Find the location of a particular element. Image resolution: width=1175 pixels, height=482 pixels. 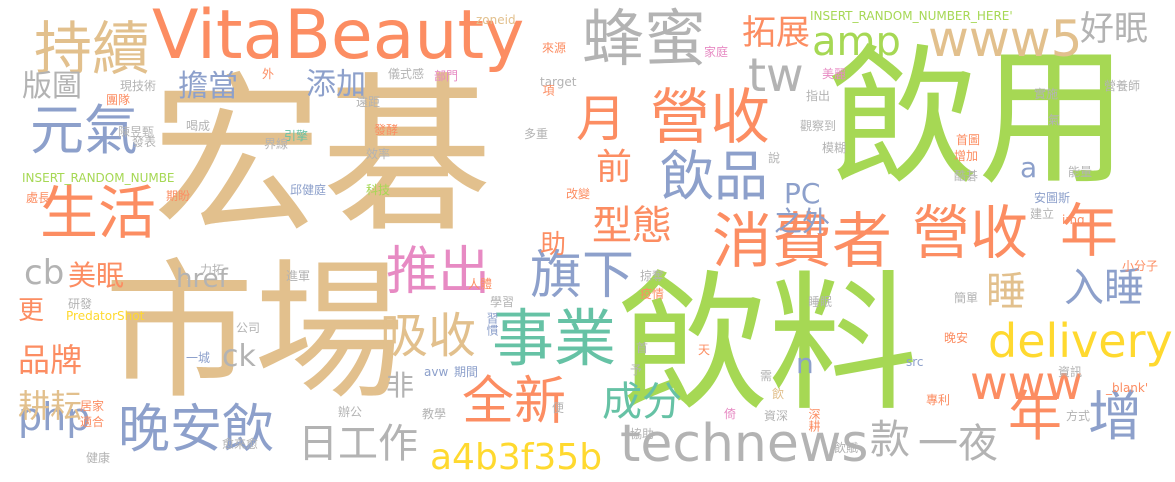

cloud-word: 處長 is located at coordinates (38, 198).